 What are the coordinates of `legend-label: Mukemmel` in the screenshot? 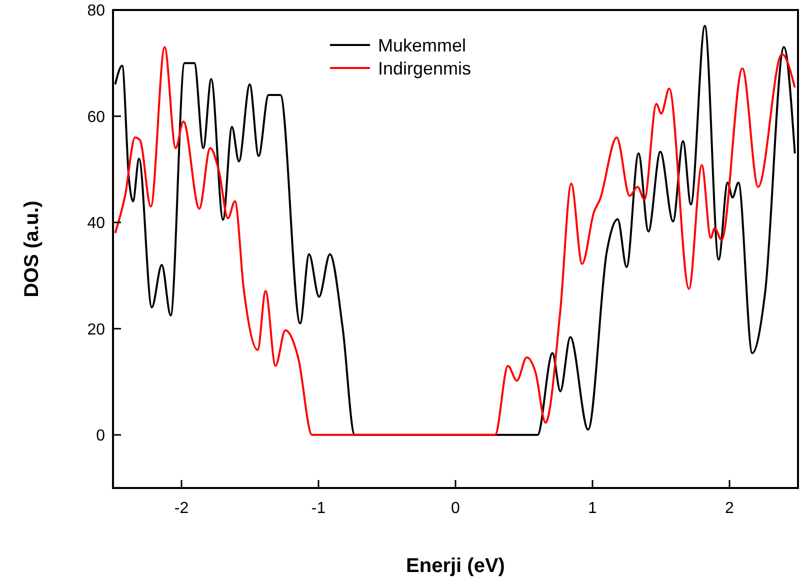 It's located at (422, 45).